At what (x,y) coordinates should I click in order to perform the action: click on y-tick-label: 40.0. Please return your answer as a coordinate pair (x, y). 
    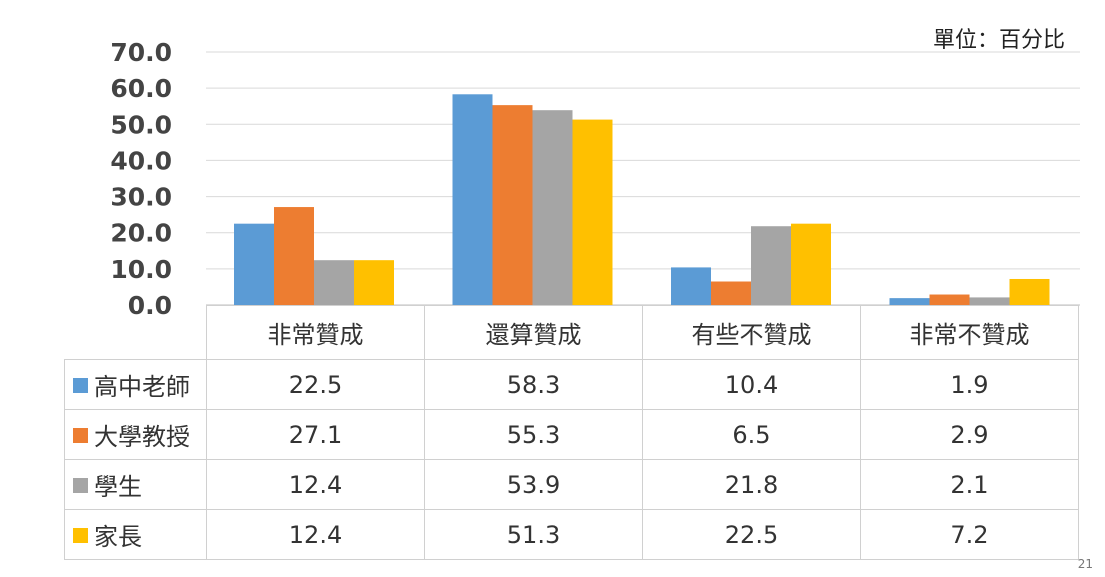
    Looking at the image, I should click on (141, 160).